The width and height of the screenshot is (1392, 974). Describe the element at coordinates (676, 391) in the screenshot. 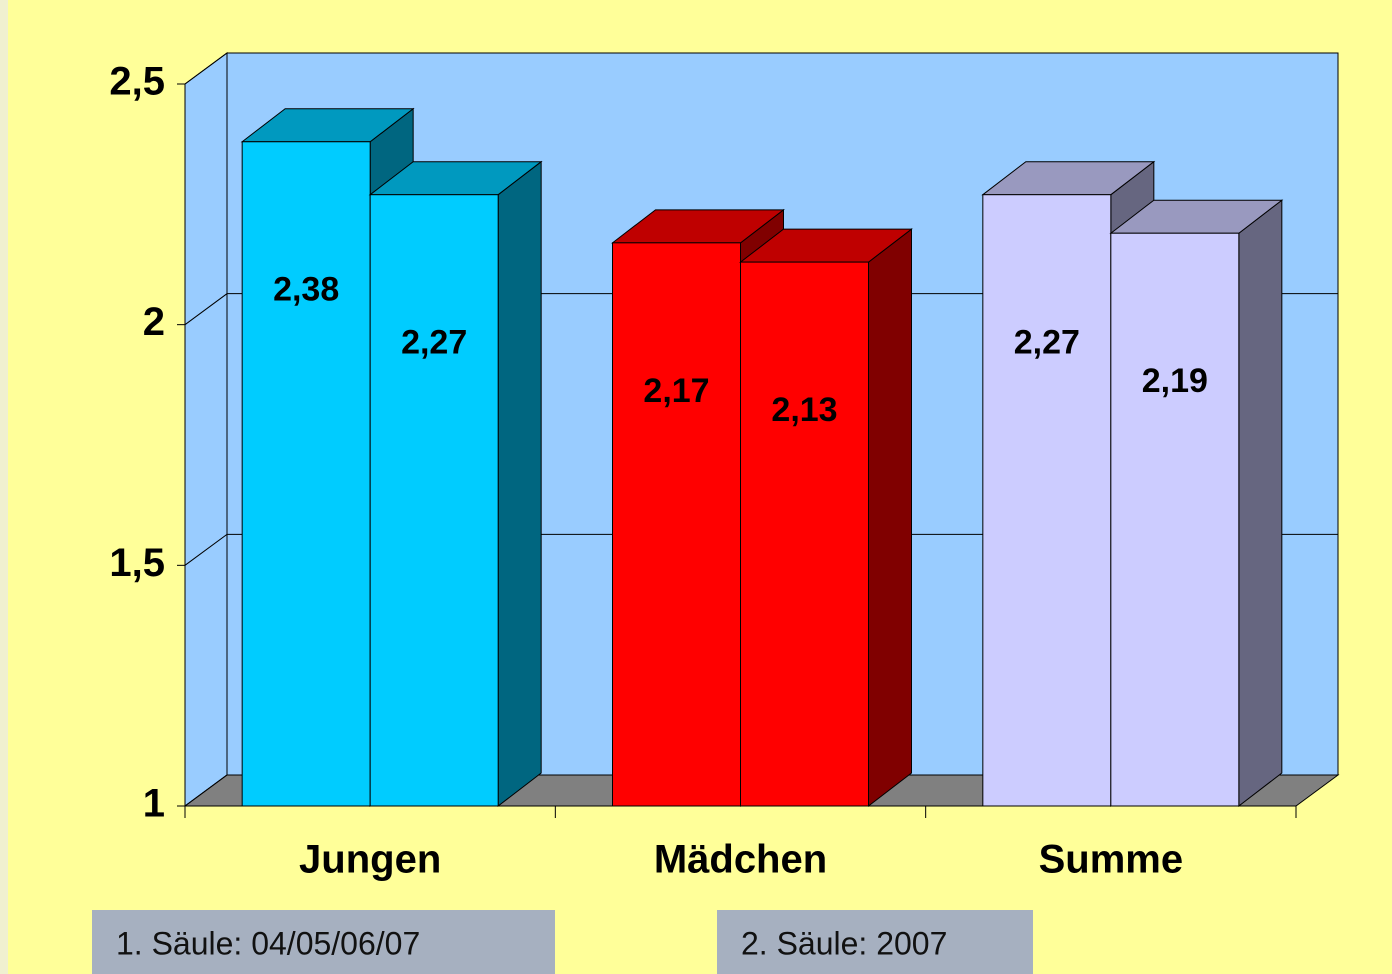

I see `value-label: 2,17` at that location.